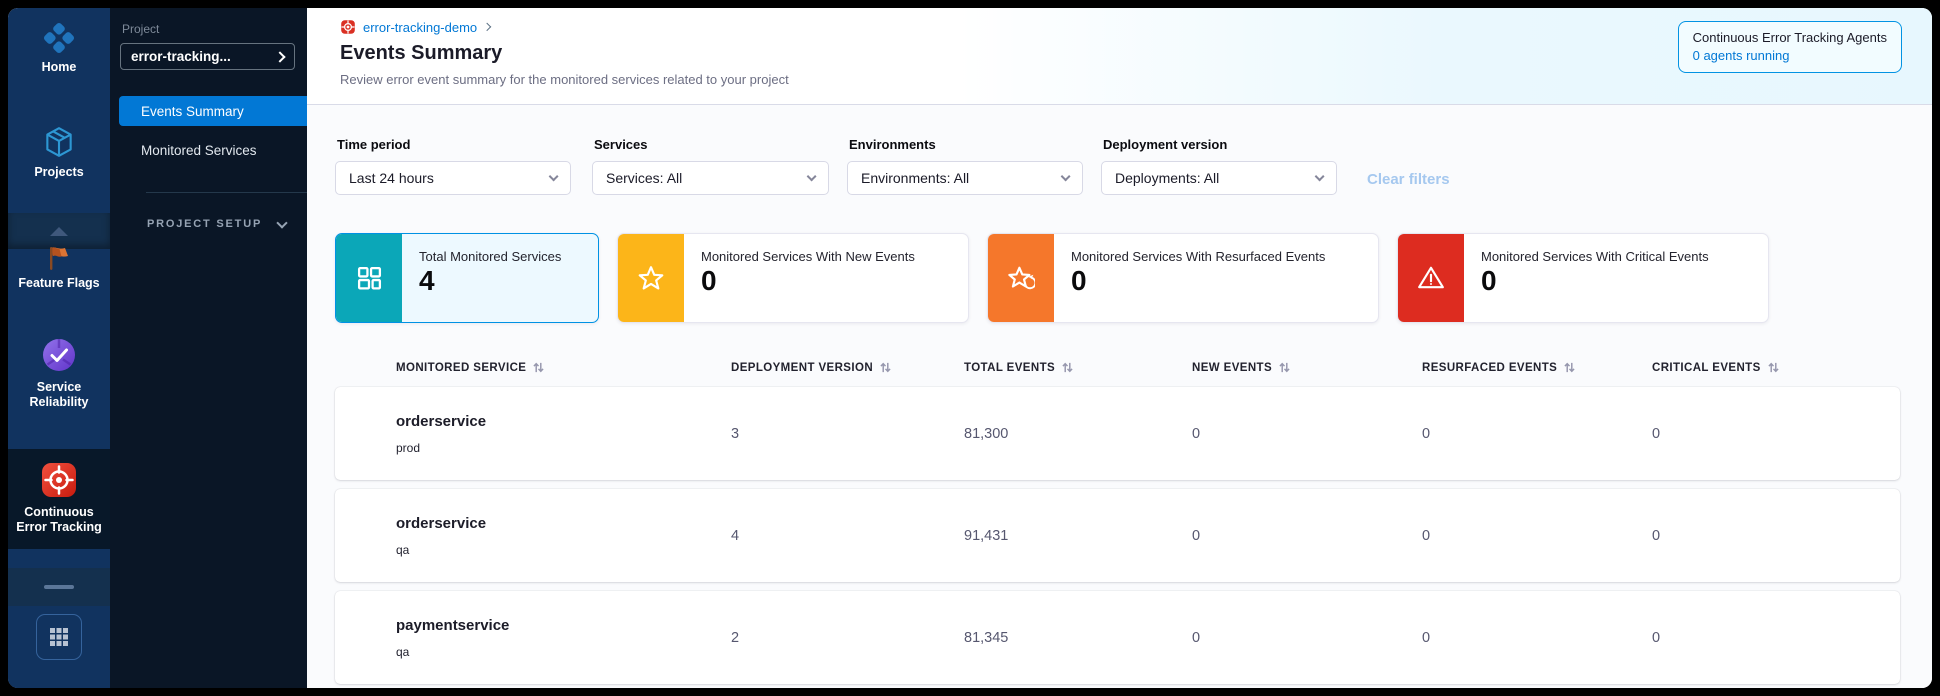 The image size is (1940, 696). What do you see at coordinates (59, 231) in the screenshot?
I see `rail-scroll-up` at bounding box center [59, 231].